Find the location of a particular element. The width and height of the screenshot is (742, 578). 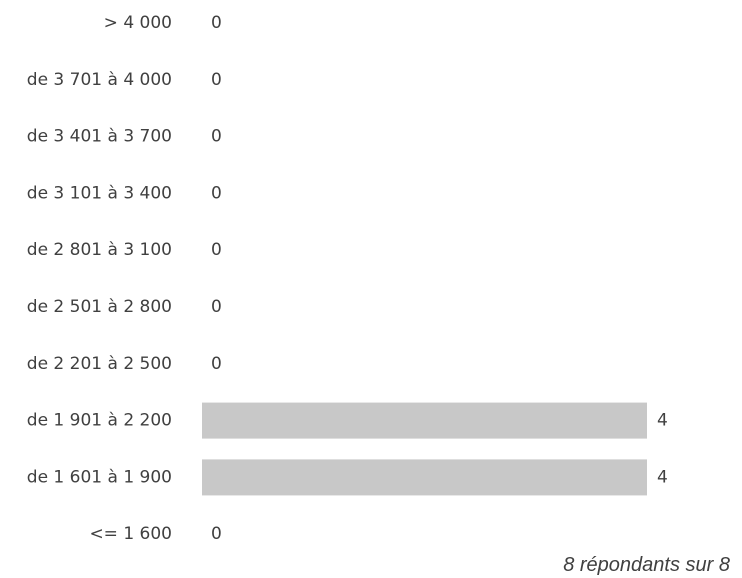

category-label: de 1 901 à 2 200 is located at coordinates (99, 421).